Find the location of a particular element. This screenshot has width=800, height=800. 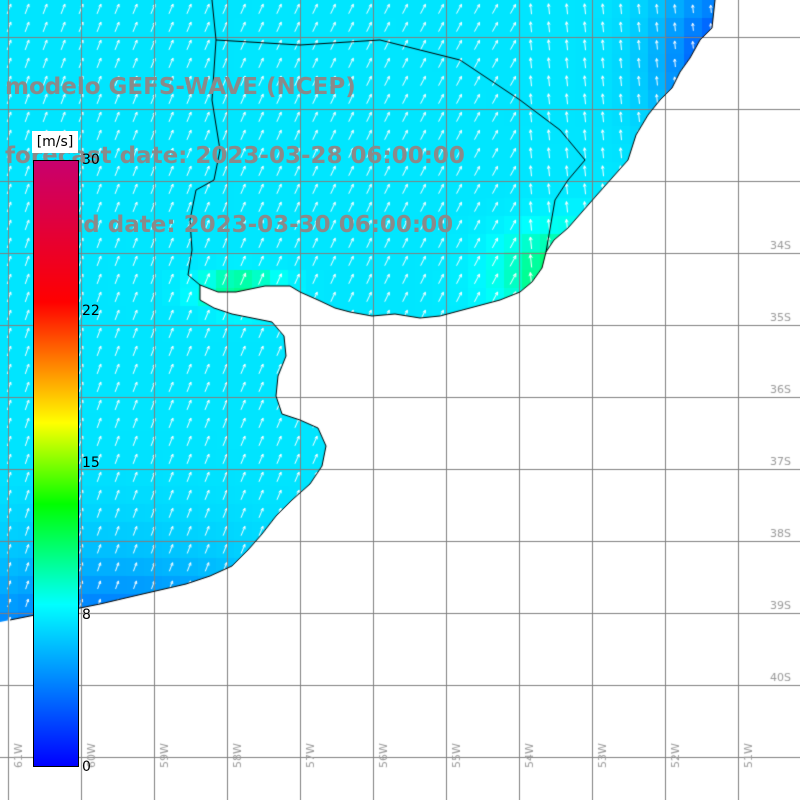

forecast-date: forecast date: 2023-03-28 06:00:00 is located at coordinates (235, 156).